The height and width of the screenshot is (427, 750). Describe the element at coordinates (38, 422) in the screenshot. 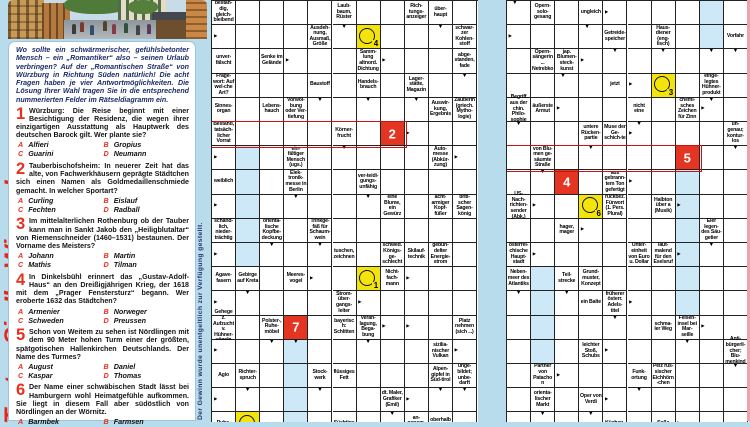

I see `answer-option: A Barmbek` at that location.